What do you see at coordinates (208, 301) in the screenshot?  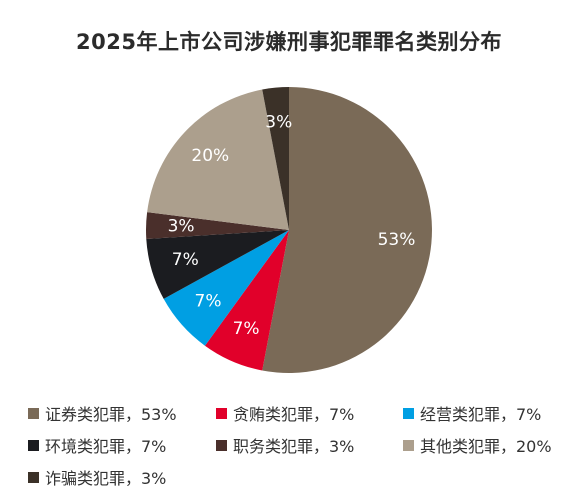 I see `slice-label-2: 7%` at bounding box center [208, 301].